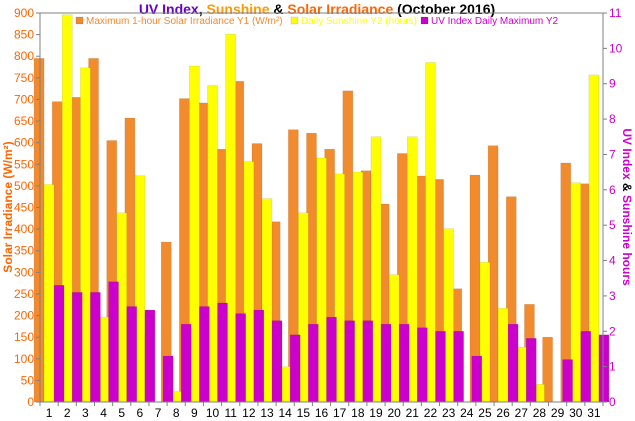 The height and width of the screenshot is (421, 635). What do you see at coordinates (613, 207) in the screenshot?
I see `right-axis-ticks: 0 1 2 3 4 5 6 7 8 9 10 11` at bounding box center [613, 207].